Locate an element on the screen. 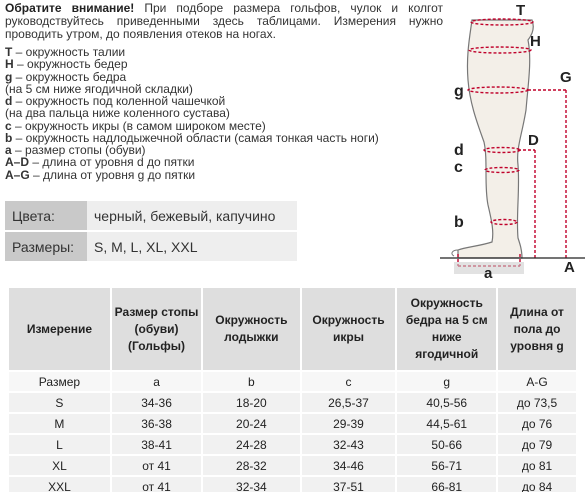 The height and width of the screenshot is (492, 585). units-row: Размер a b c g A-G is located at coordinates (292, 381).